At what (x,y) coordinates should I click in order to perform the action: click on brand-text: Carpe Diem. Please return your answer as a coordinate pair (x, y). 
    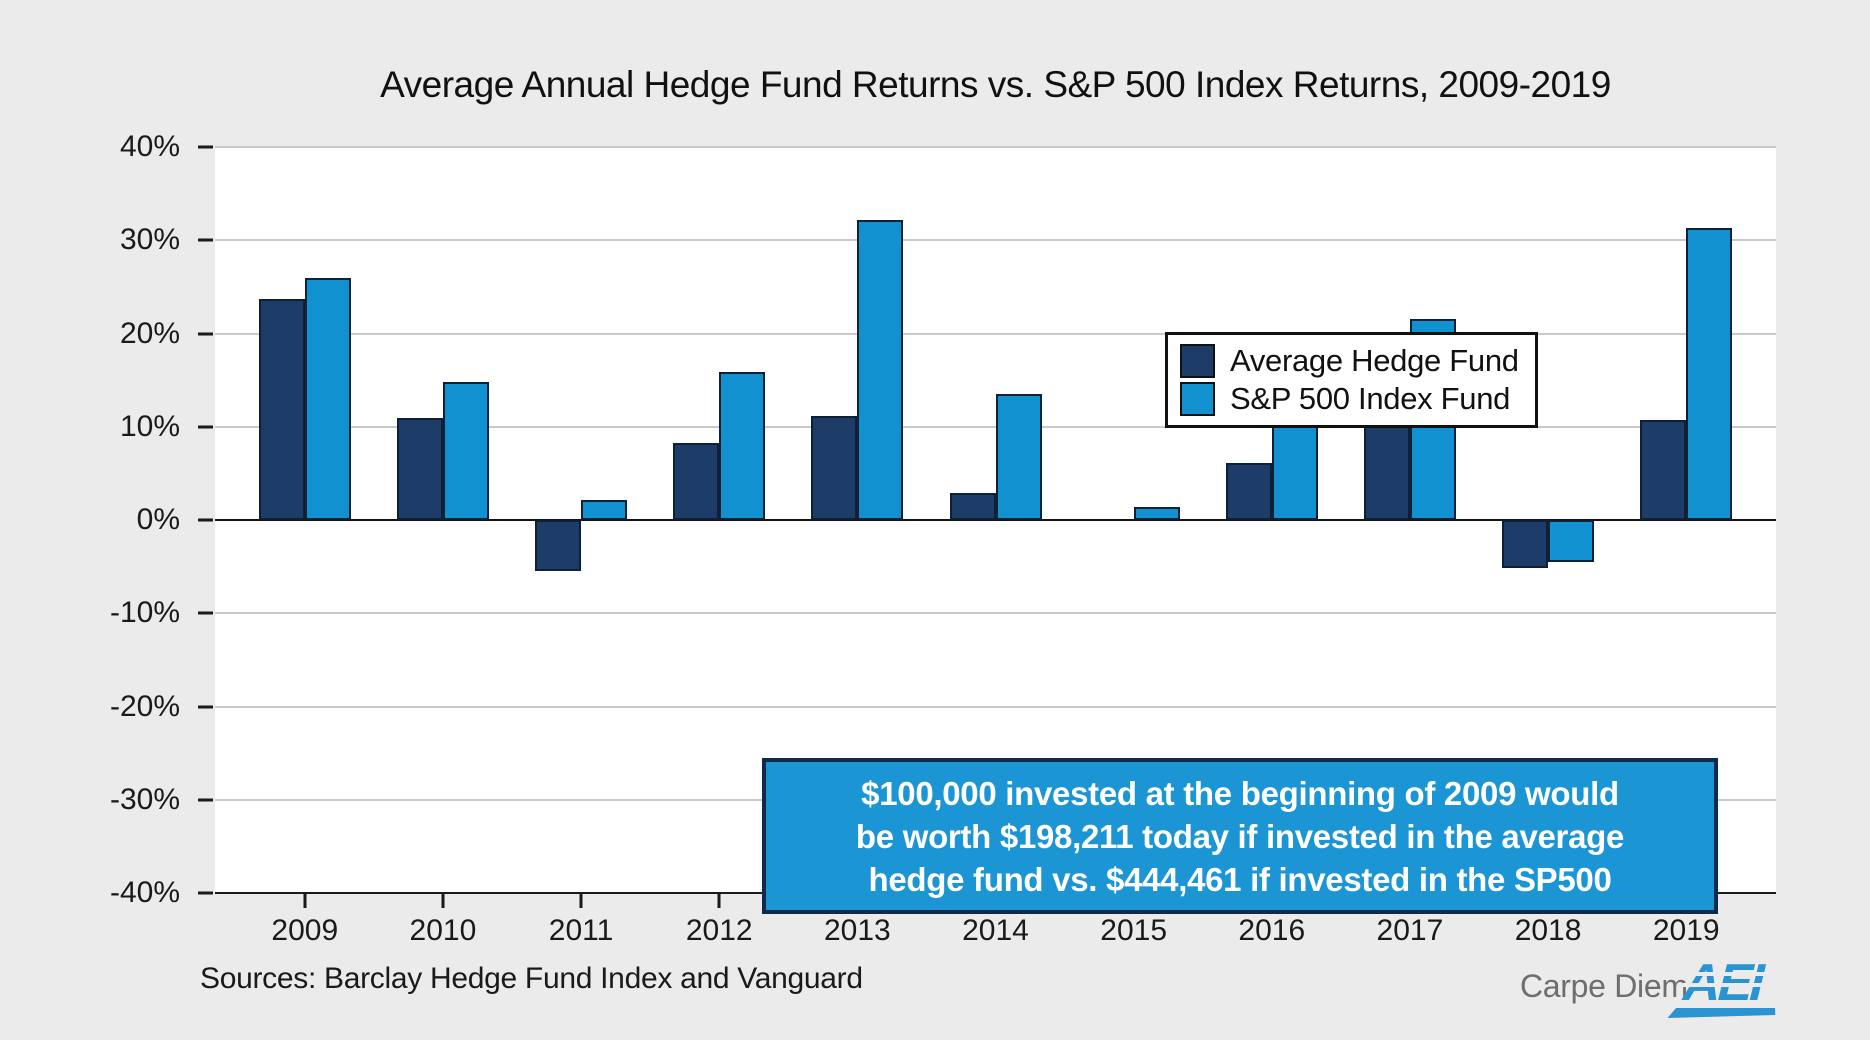
    Looking at the image, I should click on (1604, 986).